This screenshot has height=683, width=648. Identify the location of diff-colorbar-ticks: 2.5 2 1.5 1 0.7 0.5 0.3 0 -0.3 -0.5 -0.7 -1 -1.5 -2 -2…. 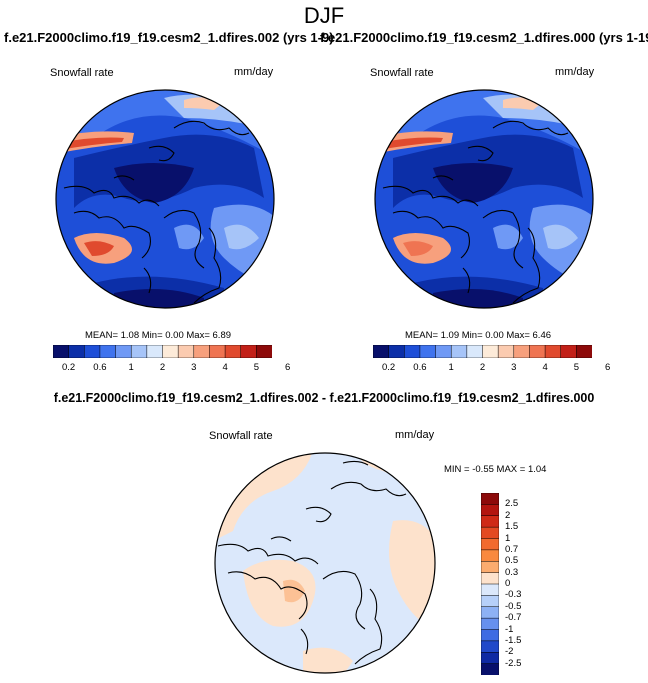
(525, 584).